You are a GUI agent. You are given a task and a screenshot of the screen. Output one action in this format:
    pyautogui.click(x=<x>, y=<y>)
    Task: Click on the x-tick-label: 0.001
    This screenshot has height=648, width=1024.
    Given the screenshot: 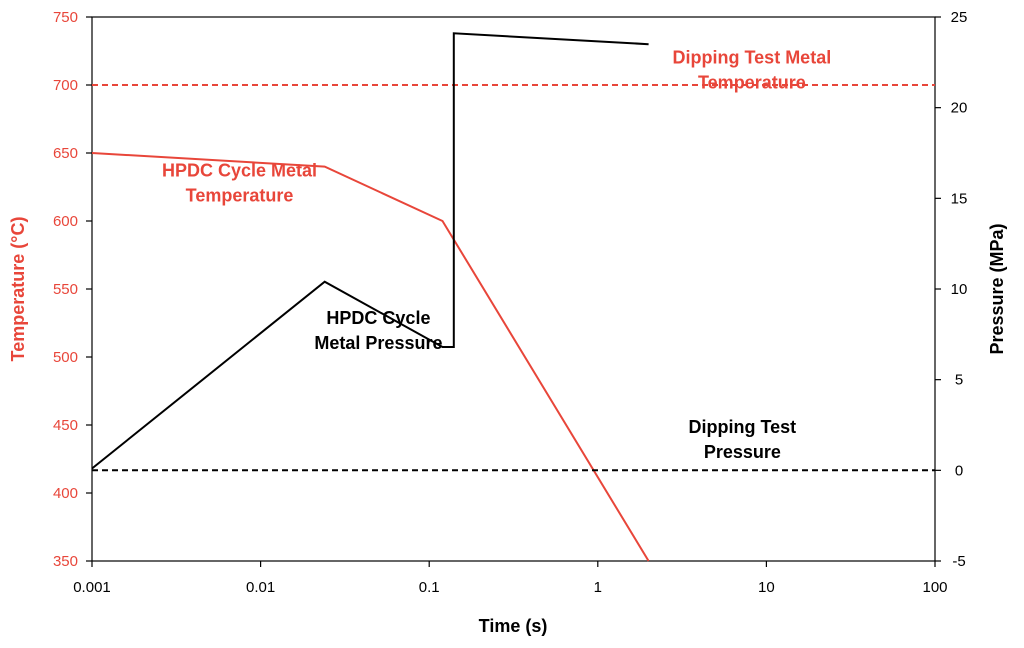 What is the action you would take?
    pyautogui.click(x=92, y=587)
    